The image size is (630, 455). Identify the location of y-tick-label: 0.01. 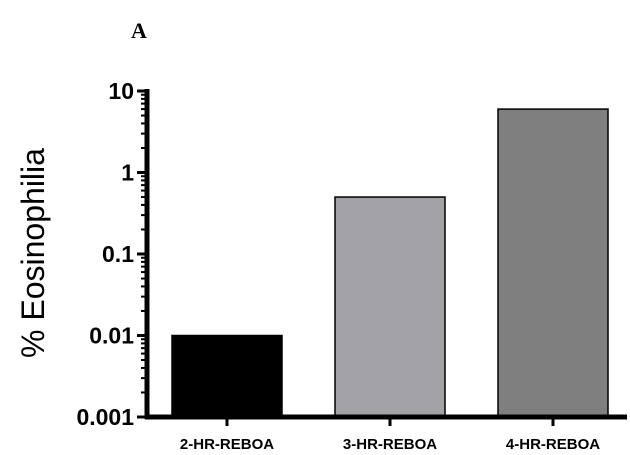
(111, 336).